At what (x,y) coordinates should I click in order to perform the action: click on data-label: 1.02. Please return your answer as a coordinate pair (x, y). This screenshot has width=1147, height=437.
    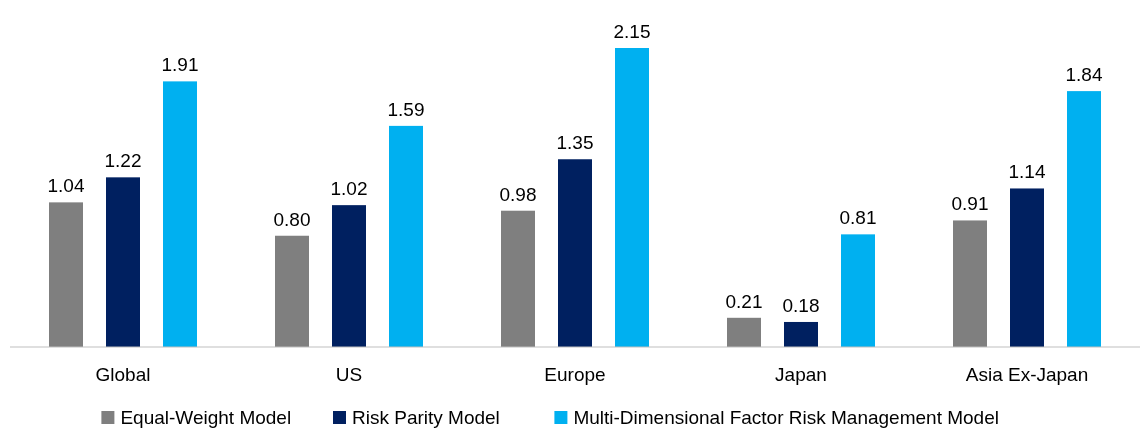
    Looking at the image, I should click on (349, 189).